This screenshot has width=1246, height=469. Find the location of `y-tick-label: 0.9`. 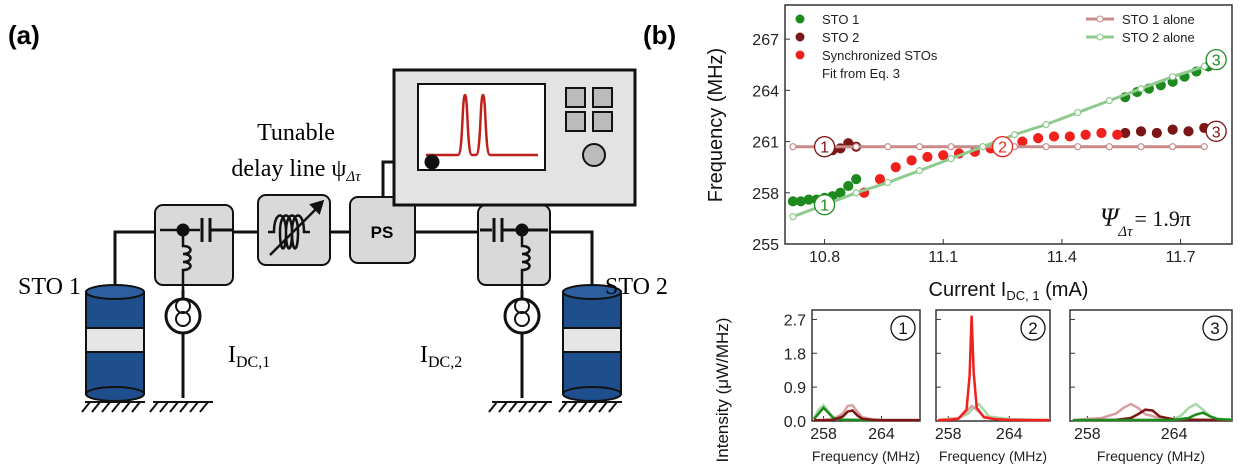

y-tick-label: 0.9 is located at coordinates (795, 388).